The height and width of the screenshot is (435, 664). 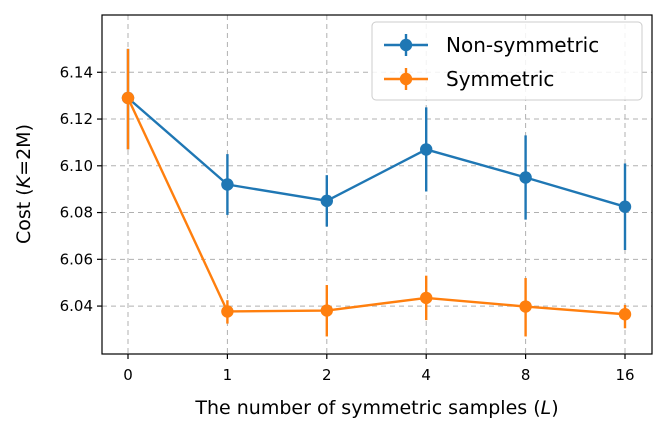 I want to click on legend-entry: Non-symmetric, so click(x=491, y=45).